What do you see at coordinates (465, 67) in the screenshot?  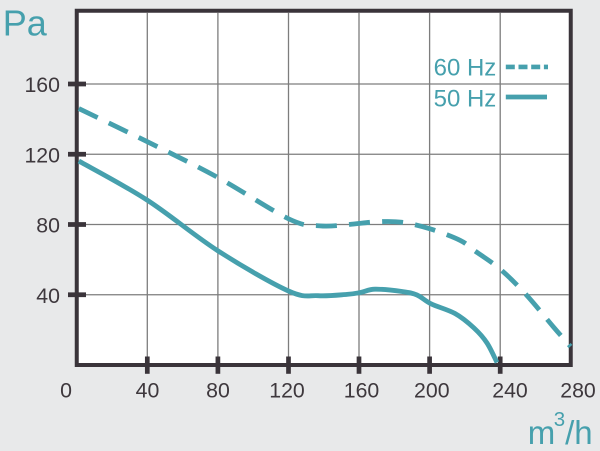 I see `svg-text: 60 Hz` at bounding box center [465, 67].